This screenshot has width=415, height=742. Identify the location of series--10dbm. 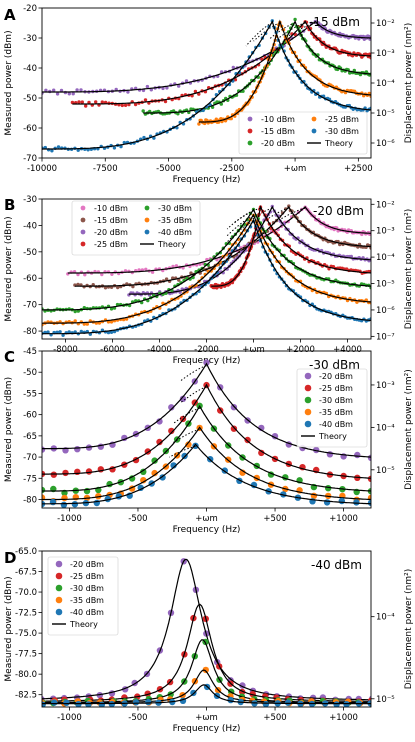
(218, 241).